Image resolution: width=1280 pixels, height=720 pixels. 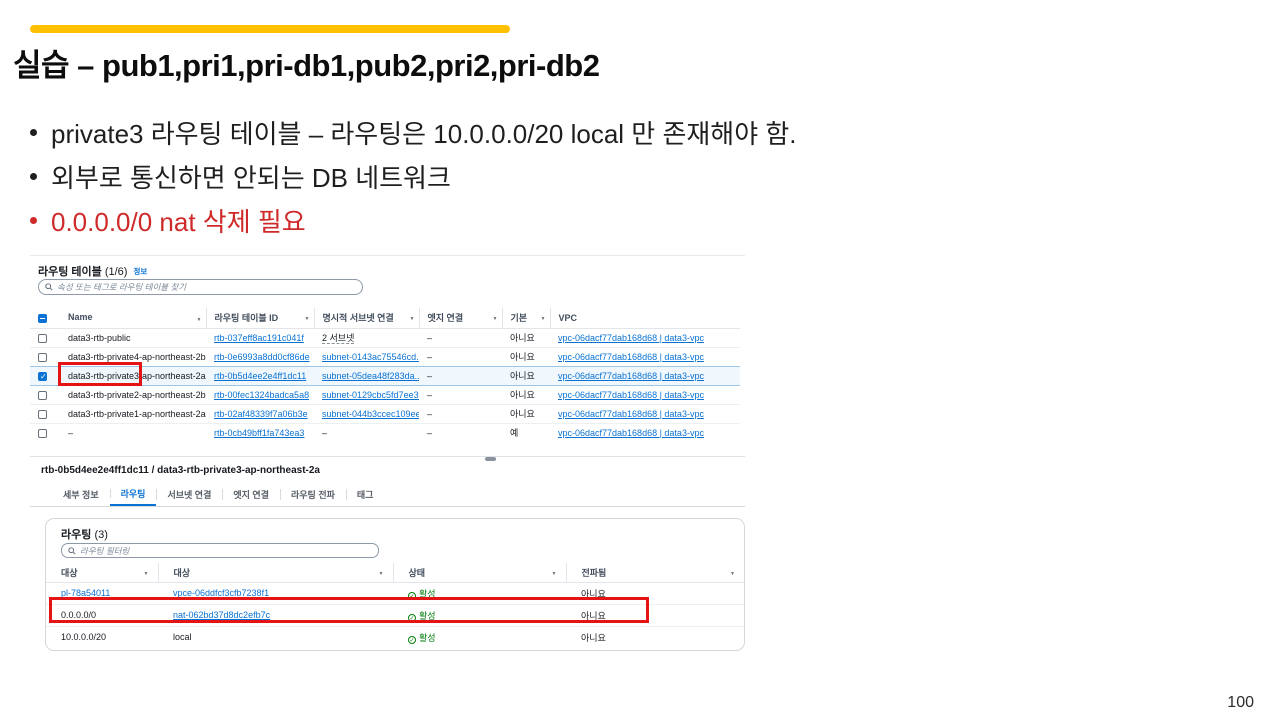 I want to click on route-tables-title: 라우팅 테이블, so click(x=70, y=272).